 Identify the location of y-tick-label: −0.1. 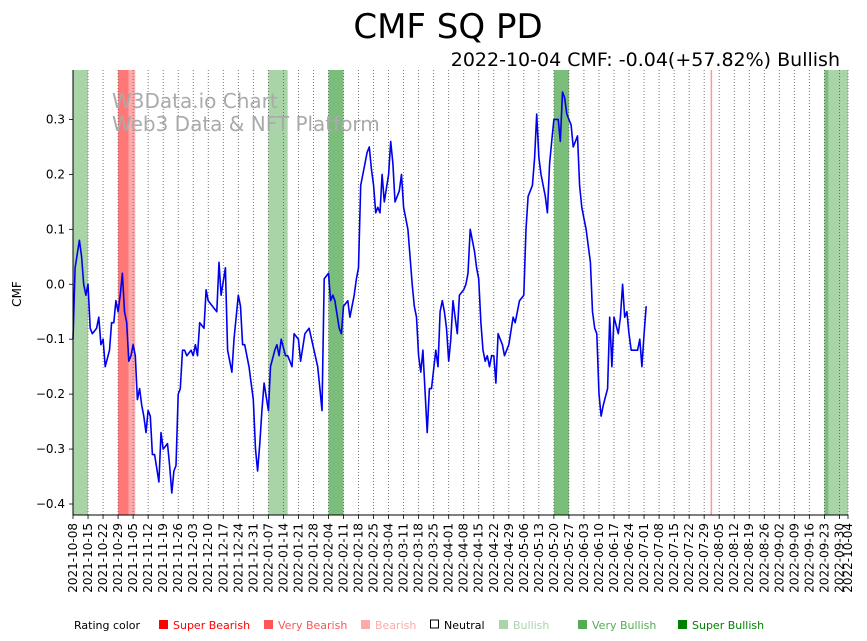
(50, 339).